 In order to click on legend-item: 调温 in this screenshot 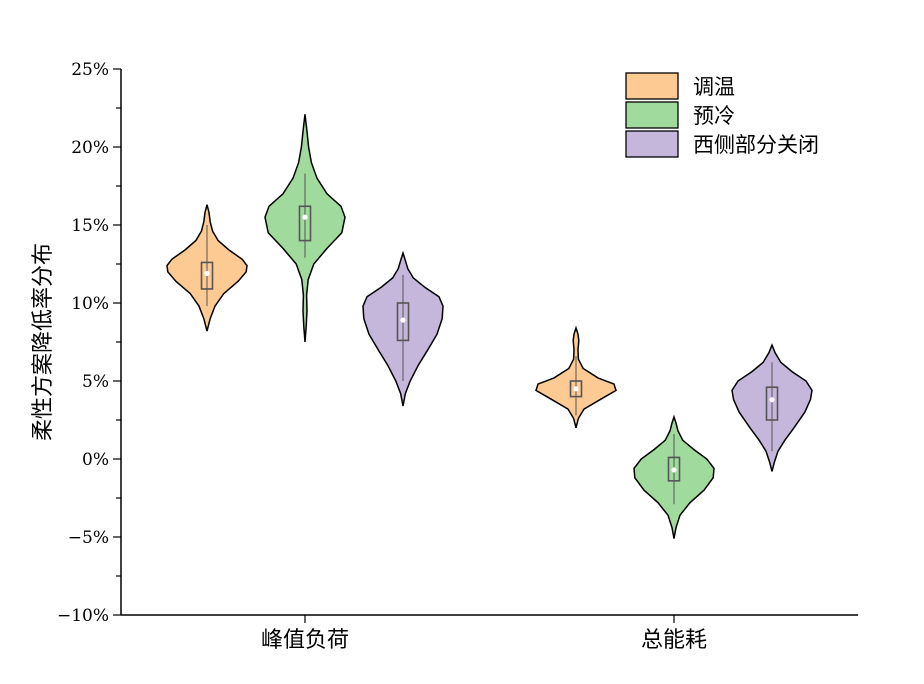, I will do `click(680, 86)`.